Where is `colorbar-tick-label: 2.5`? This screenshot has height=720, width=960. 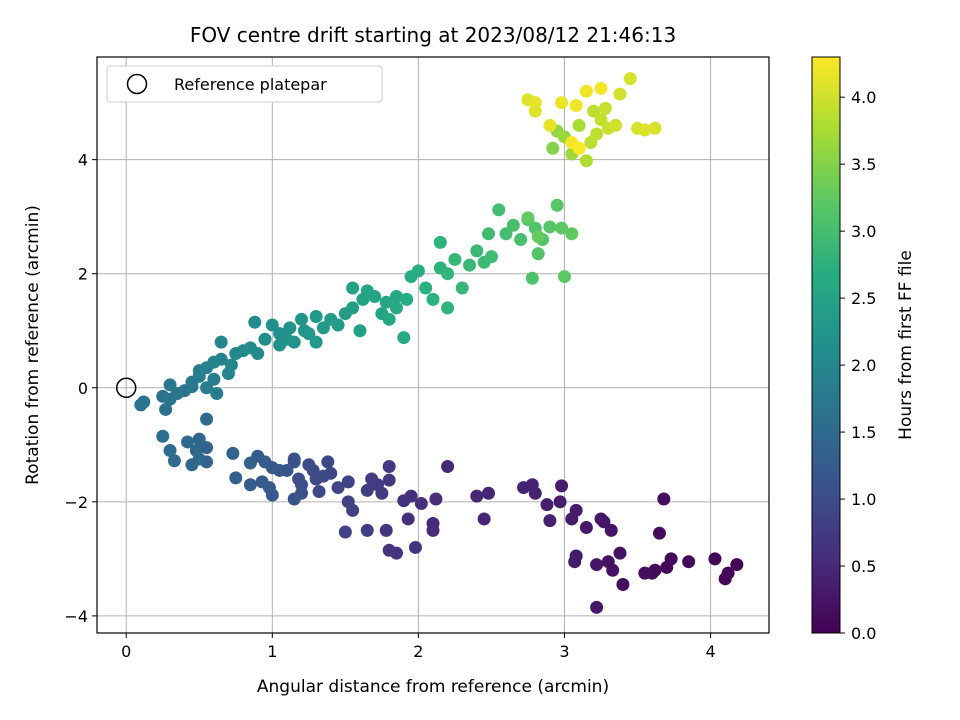 colorbar-tick-label: 2.5 is located at coordinates (863, 298).